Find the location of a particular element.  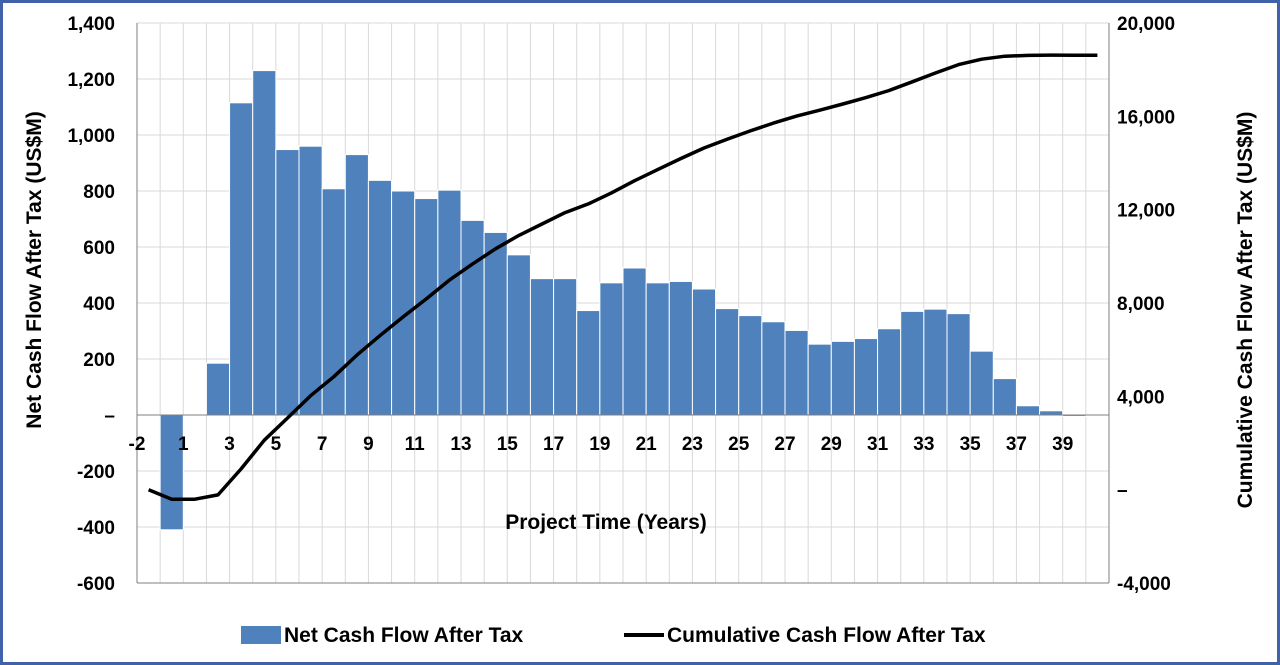

y2-tick-label: – is located at coordinates (1122, 491).